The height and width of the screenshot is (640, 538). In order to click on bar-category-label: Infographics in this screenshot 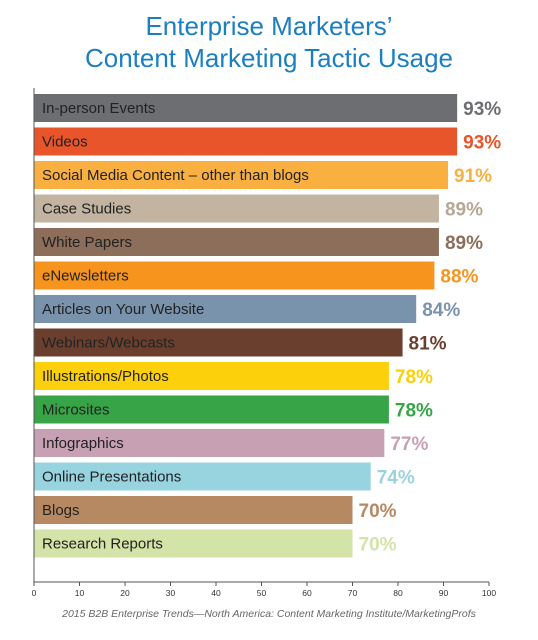, I will do `click(83, 443)`.